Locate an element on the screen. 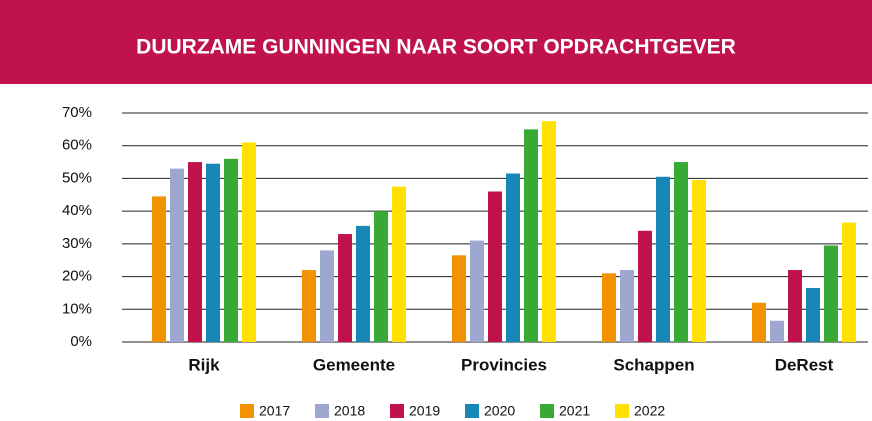  y-tick-label: 60% is located at coordinates (77, 145).